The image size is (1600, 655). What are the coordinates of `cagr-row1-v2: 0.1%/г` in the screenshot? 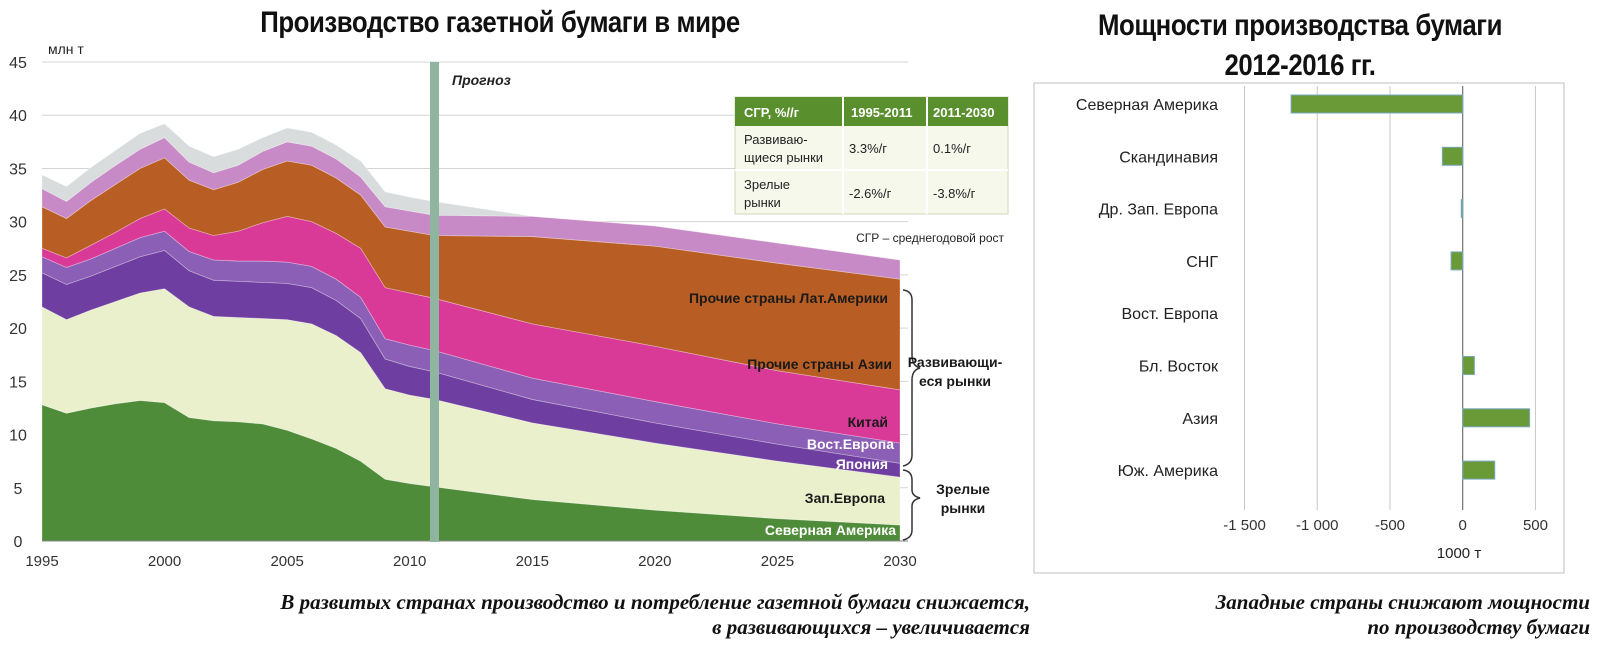 It's located at (952, 148).